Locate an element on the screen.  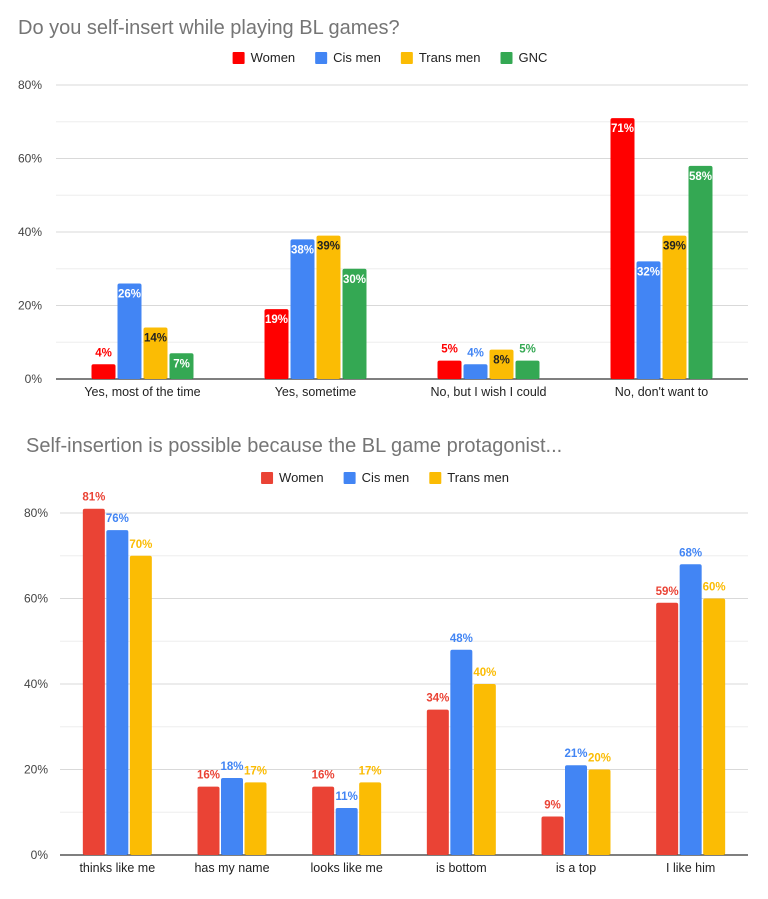
data-label: 21% is located at coordinates (575, 754).